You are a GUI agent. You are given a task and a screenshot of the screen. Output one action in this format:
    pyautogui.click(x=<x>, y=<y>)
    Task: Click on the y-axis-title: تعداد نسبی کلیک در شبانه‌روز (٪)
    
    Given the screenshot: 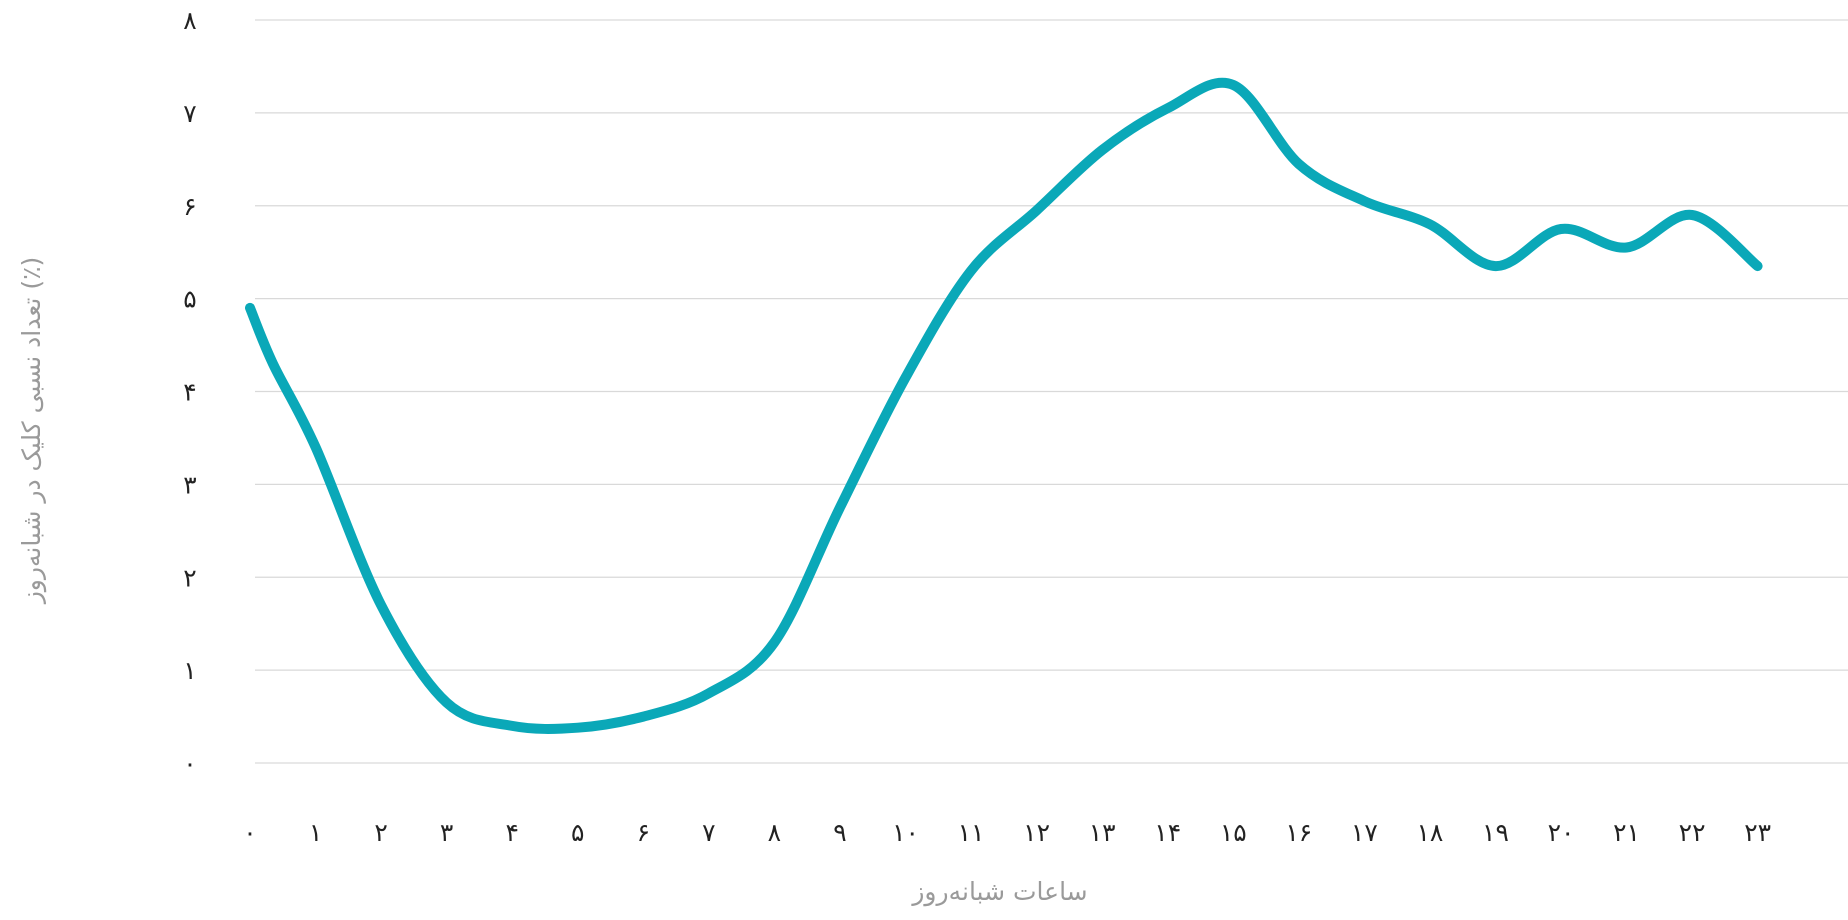 What is the action you would take?
    pyautogui.click(x=32, y=431)
    